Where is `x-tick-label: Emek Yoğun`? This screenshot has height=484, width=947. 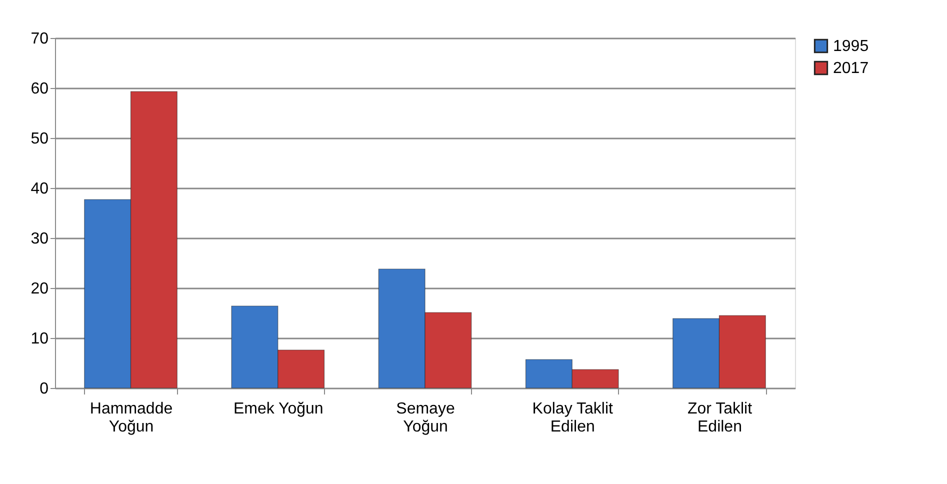
x-tick-label: Emek Yoğun is located at coordinates (278, 409).